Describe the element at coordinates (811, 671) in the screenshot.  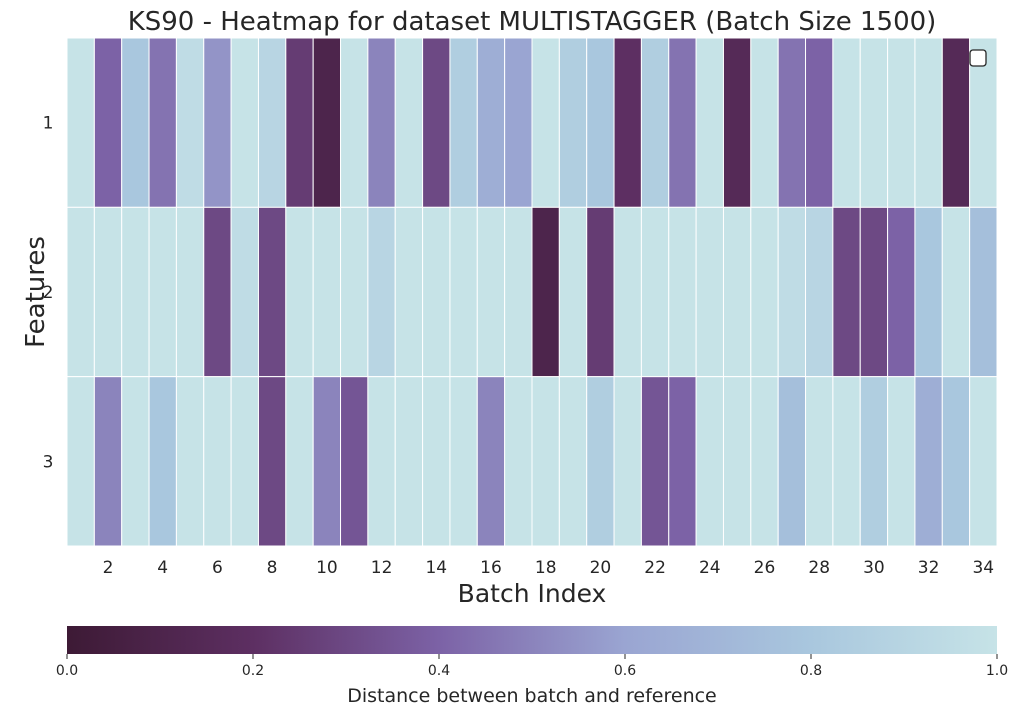
I see `colorbar-tick-label: 0.8` at that location.